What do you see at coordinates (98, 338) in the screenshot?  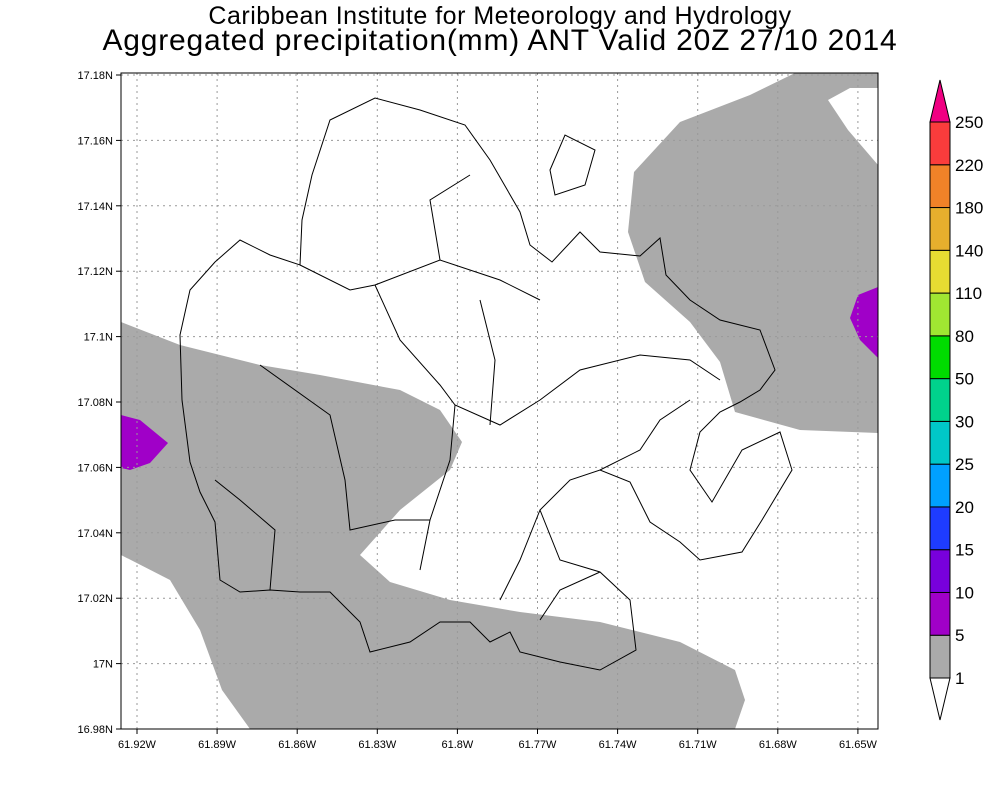 I see `lat-tick-label: 17.1N` at bounding box center [98, 338].